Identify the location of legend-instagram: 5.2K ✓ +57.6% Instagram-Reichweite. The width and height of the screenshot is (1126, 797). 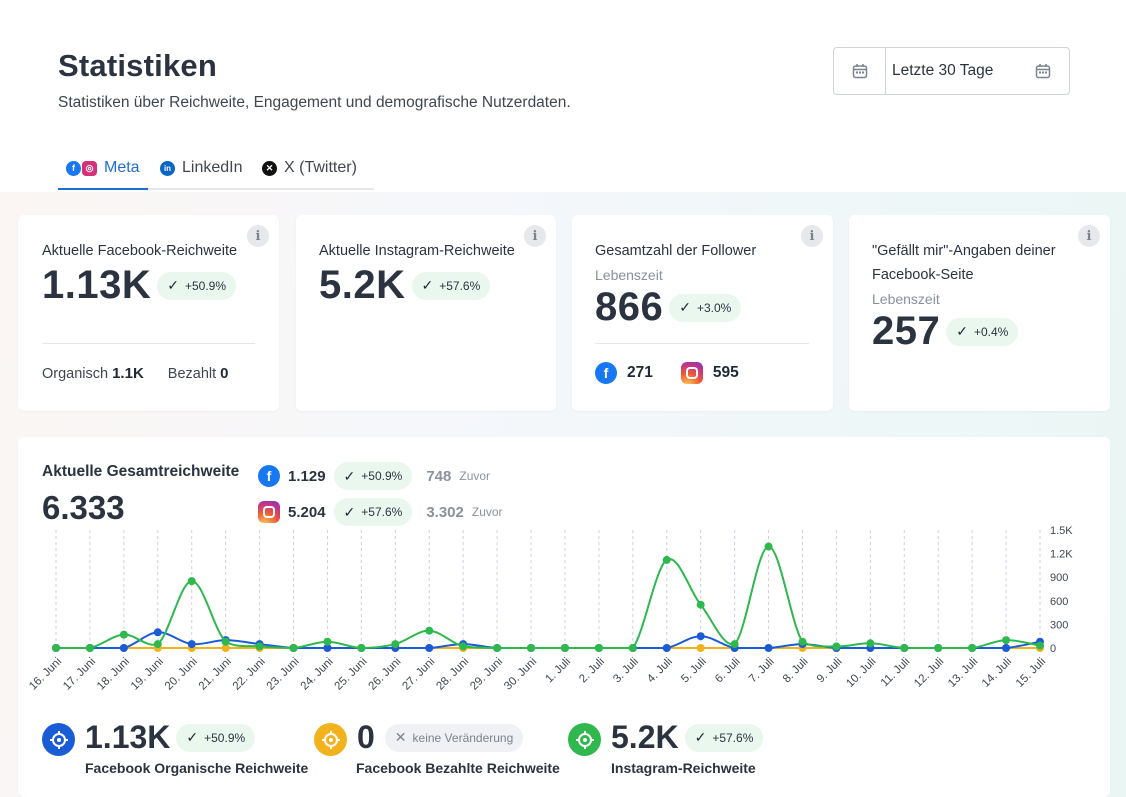
(666, 747).